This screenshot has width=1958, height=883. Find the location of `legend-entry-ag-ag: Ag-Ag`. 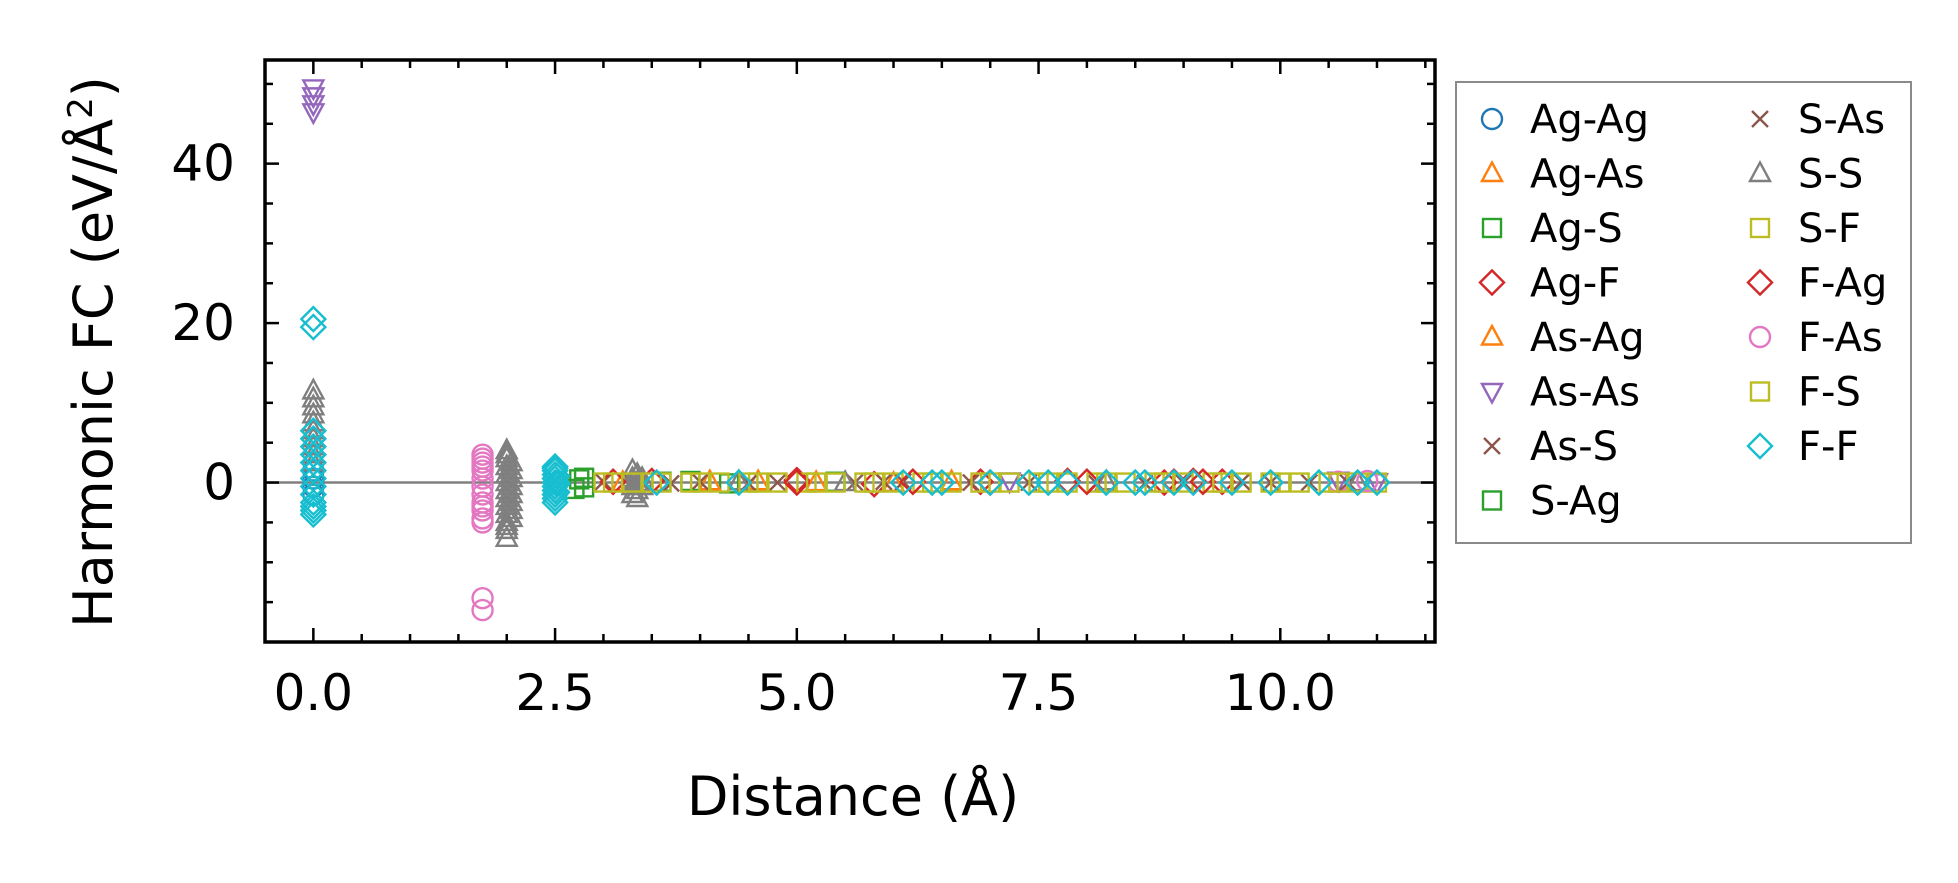

legend-entry-ag-ag: Ag-Ag is located at coordinates (1564, 120).